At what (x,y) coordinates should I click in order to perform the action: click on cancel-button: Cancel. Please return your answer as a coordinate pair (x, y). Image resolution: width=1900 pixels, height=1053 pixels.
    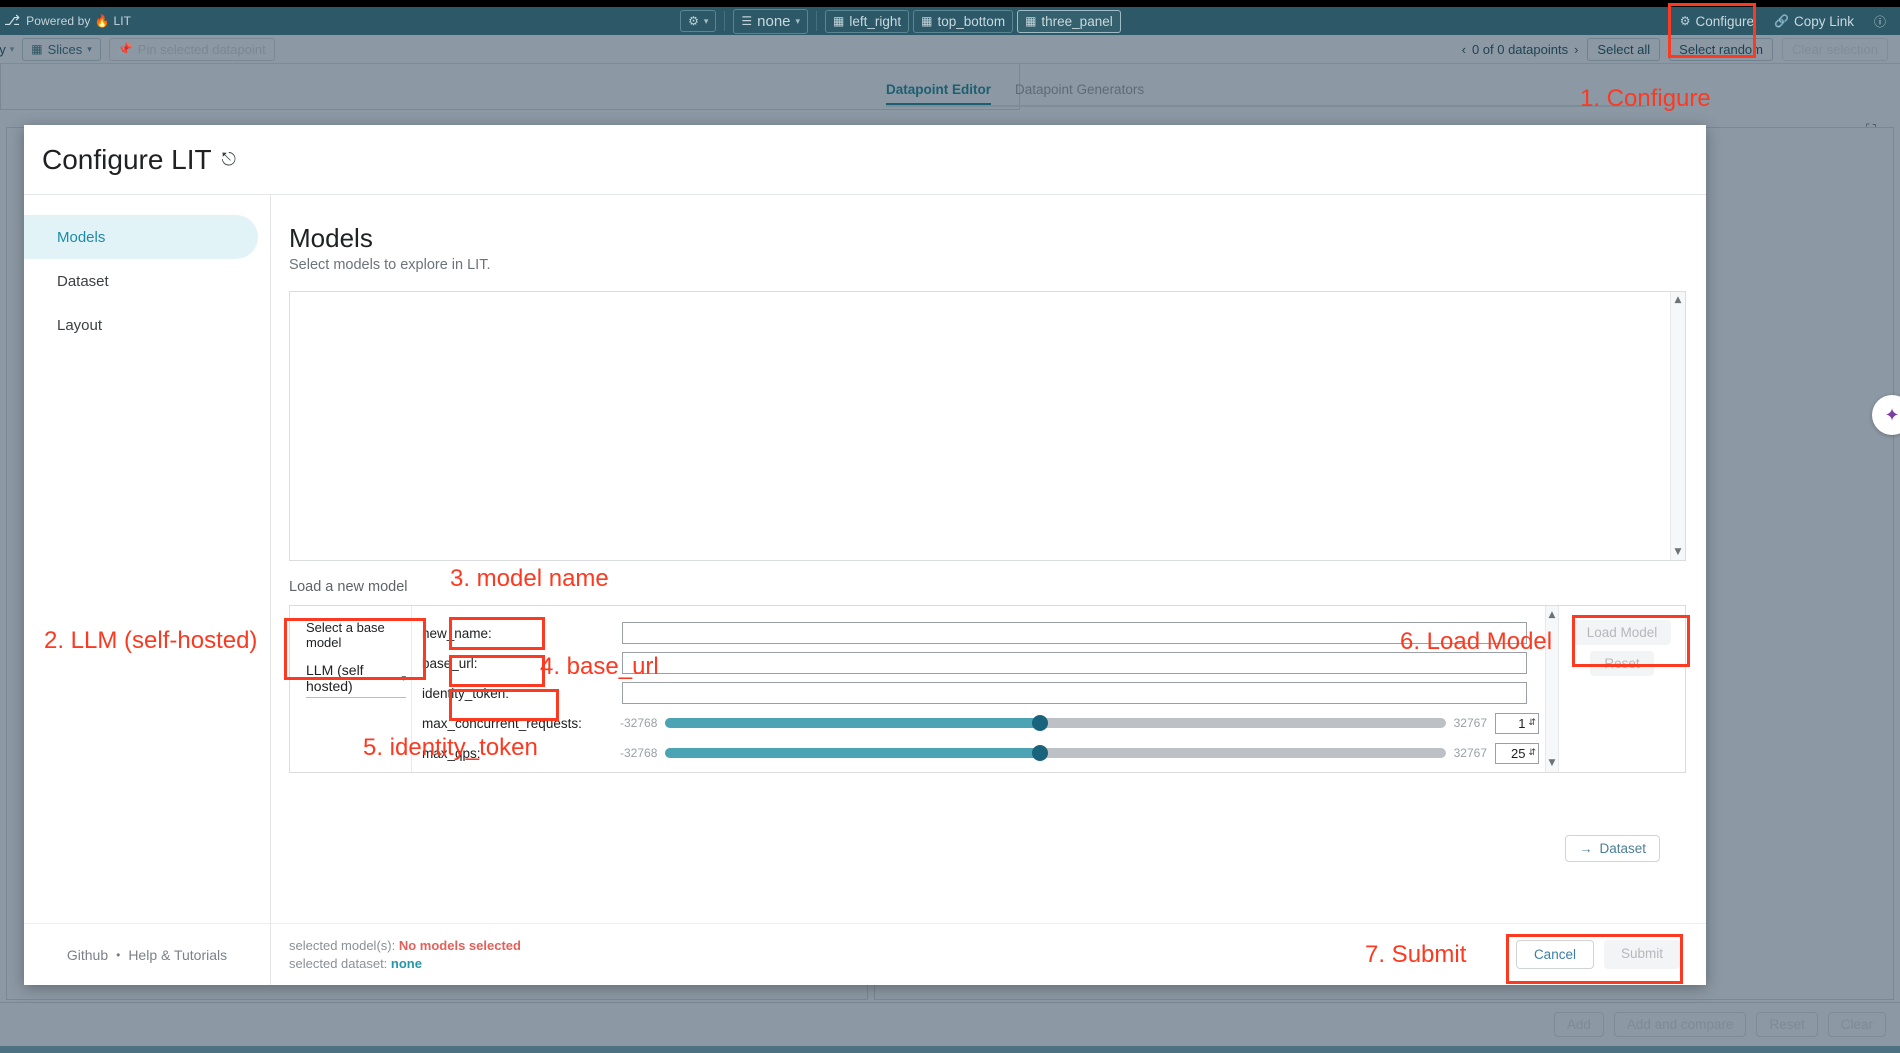
    Looking at the image, I should click on (1554, 954).